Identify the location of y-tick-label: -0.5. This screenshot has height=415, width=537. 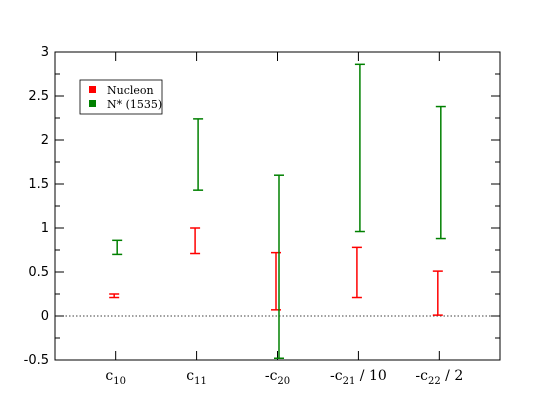
(36, 360).